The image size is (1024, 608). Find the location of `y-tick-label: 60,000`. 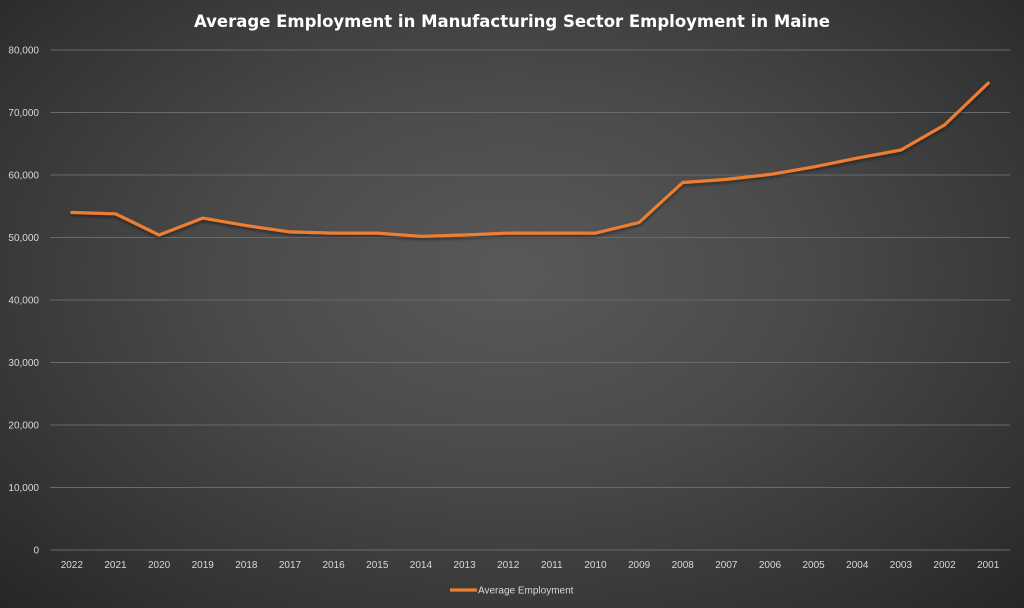

y-tick-label: 60,000 is located at coordinates (23, 176).